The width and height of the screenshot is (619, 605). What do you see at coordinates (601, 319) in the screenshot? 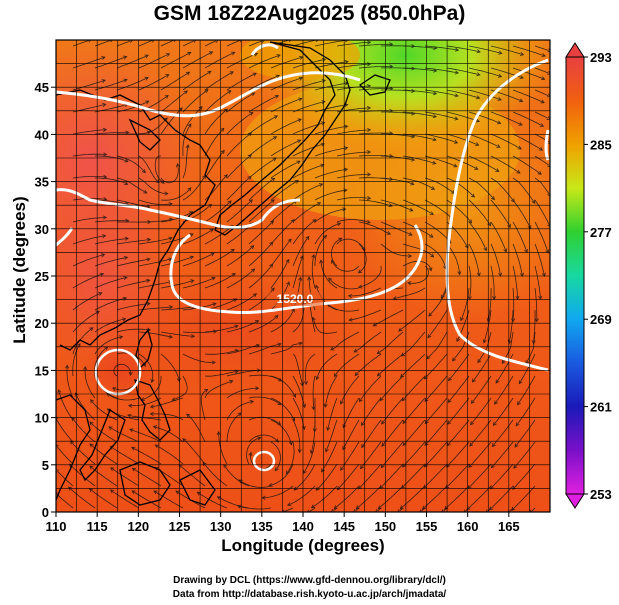
I see `colorbar-tick-label: 269` at bounding box center [601, 319].